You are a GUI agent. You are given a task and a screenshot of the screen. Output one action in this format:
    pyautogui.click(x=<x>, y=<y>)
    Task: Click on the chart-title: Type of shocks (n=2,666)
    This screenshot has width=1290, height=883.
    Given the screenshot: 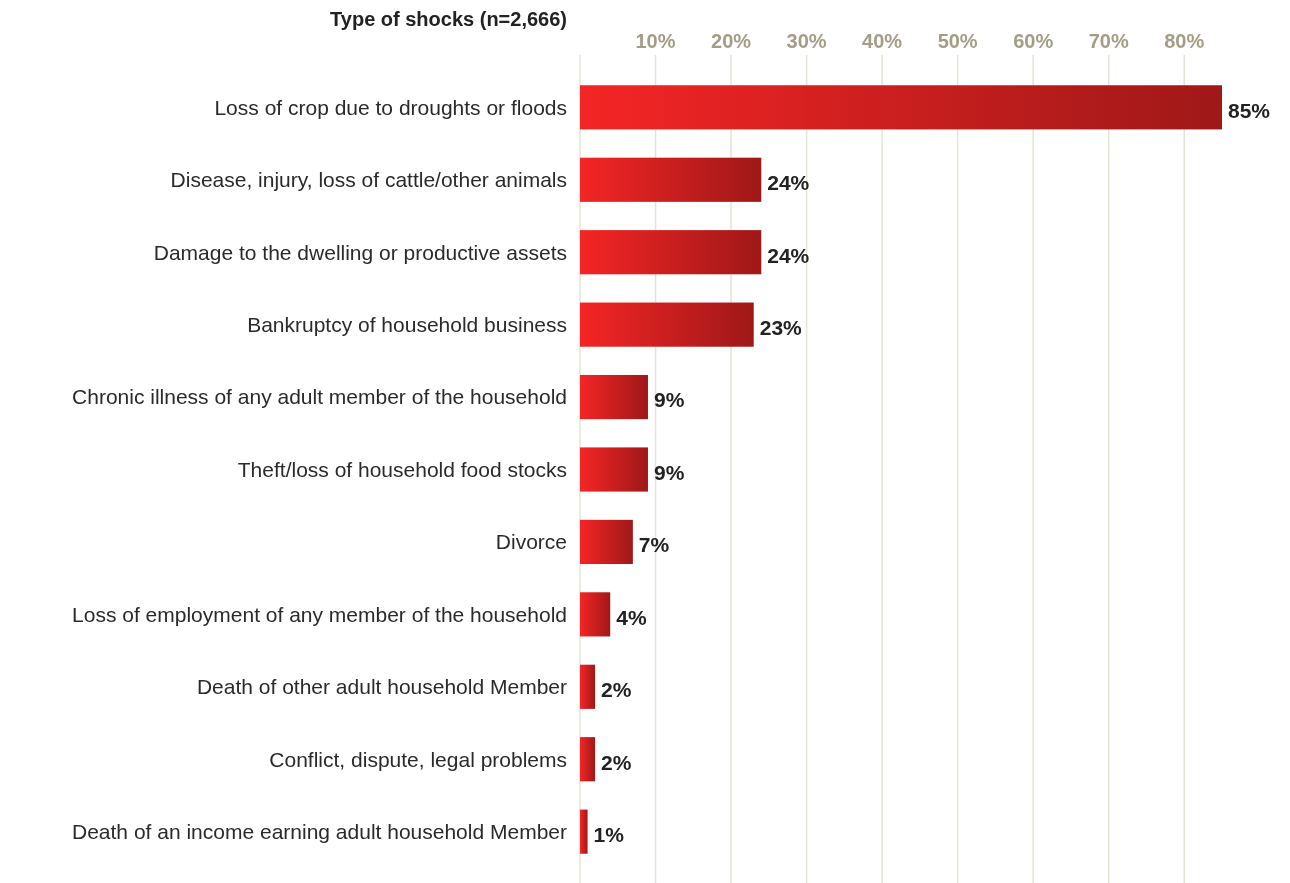 What is the action you would take?
    pyautogui.click(x=448, y=19)
    